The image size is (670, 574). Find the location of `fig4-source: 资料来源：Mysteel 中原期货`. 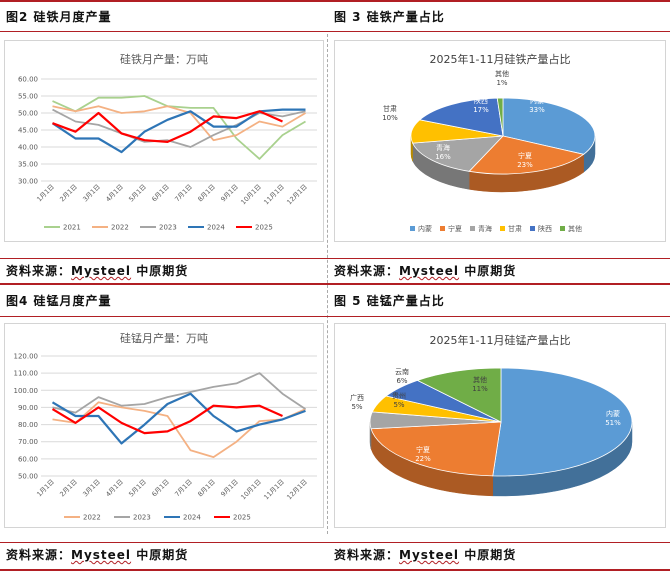

fig4-source: 资料来源：Mysteel 中原期货 is located at coordinates (97, 554).